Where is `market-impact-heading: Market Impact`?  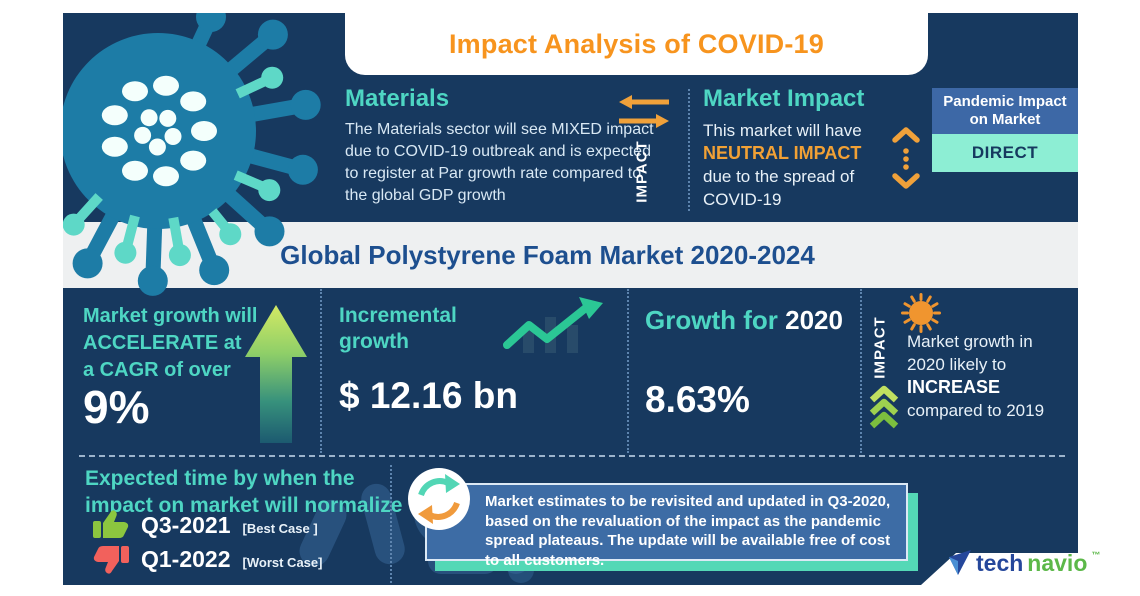 market-impact-heading: Market Impact is located at coordinates (784, 98).